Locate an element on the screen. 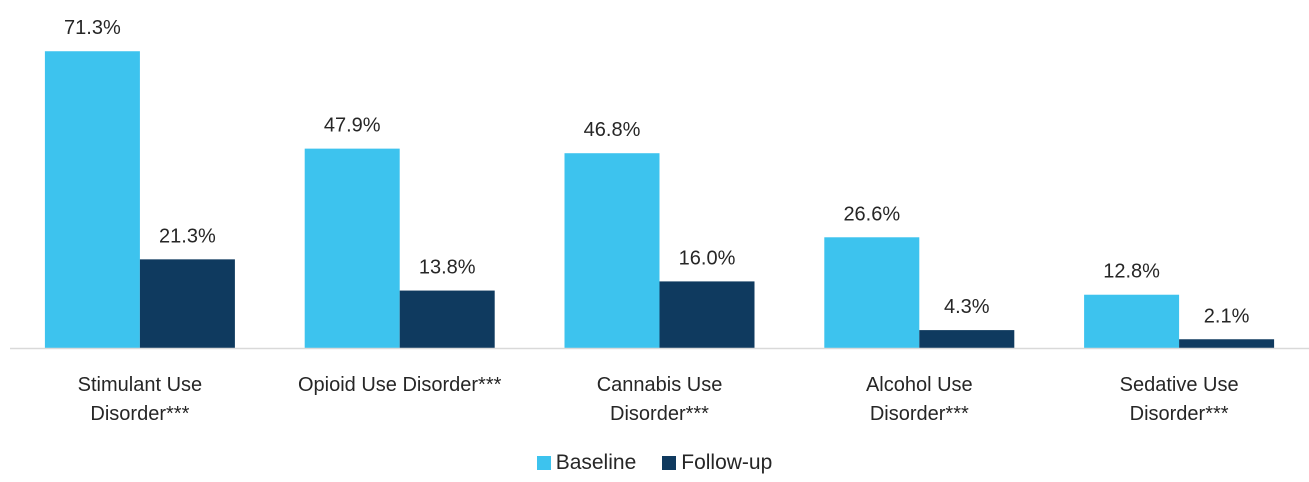 The height and width of the screenshot is (482, 1309). legend-item-follow-up: Follow-up is located at coordinates (717, 463).